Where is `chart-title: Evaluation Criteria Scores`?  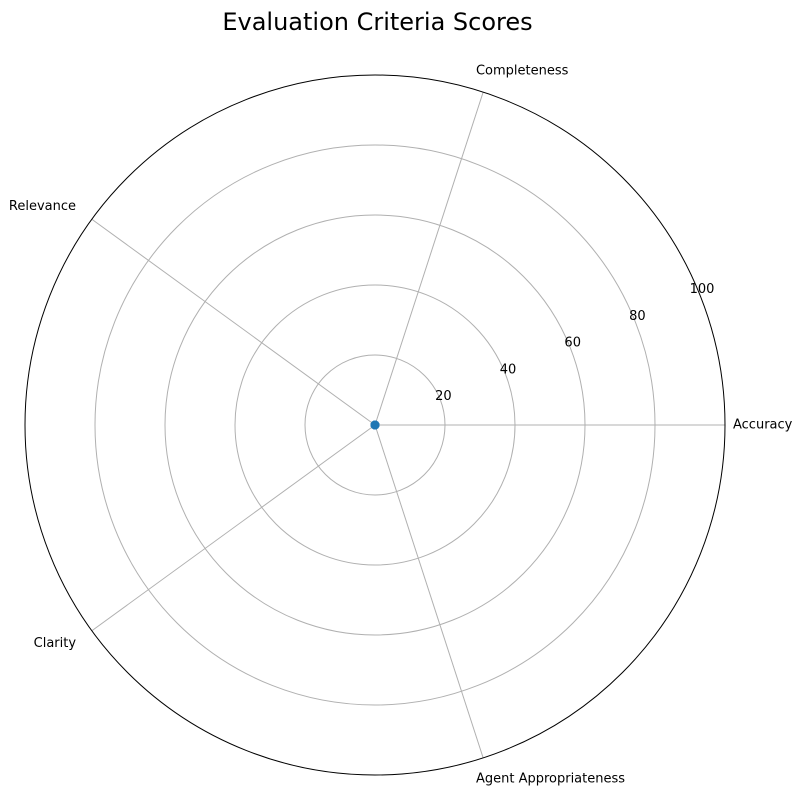
chart-title: Evaluation Criteria Scores is located at coordinates (377, 22).